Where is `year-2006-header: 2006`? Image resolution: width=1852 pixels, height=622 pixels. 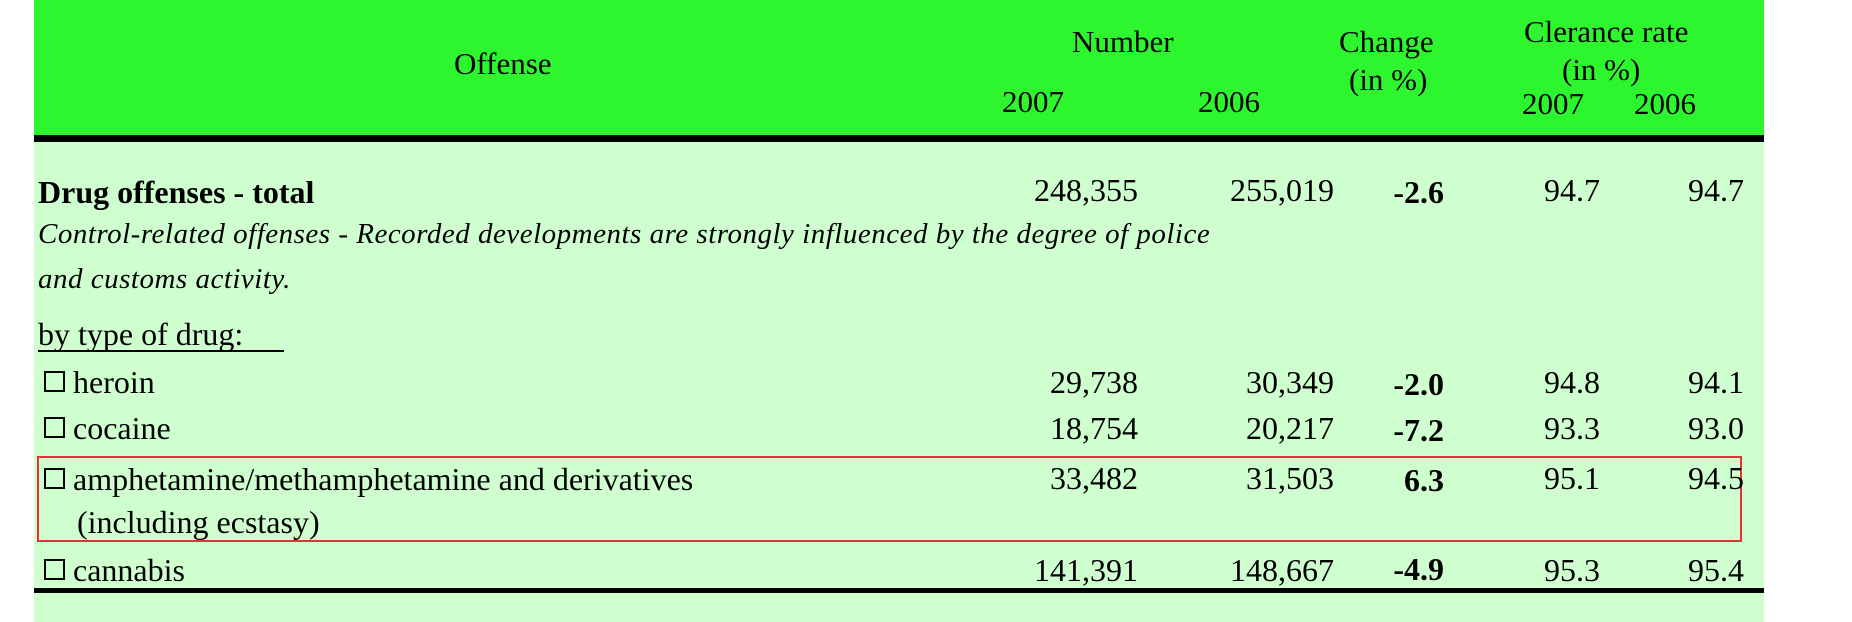 year-2006-header: 2006 is located at coordinates (1229, 101).